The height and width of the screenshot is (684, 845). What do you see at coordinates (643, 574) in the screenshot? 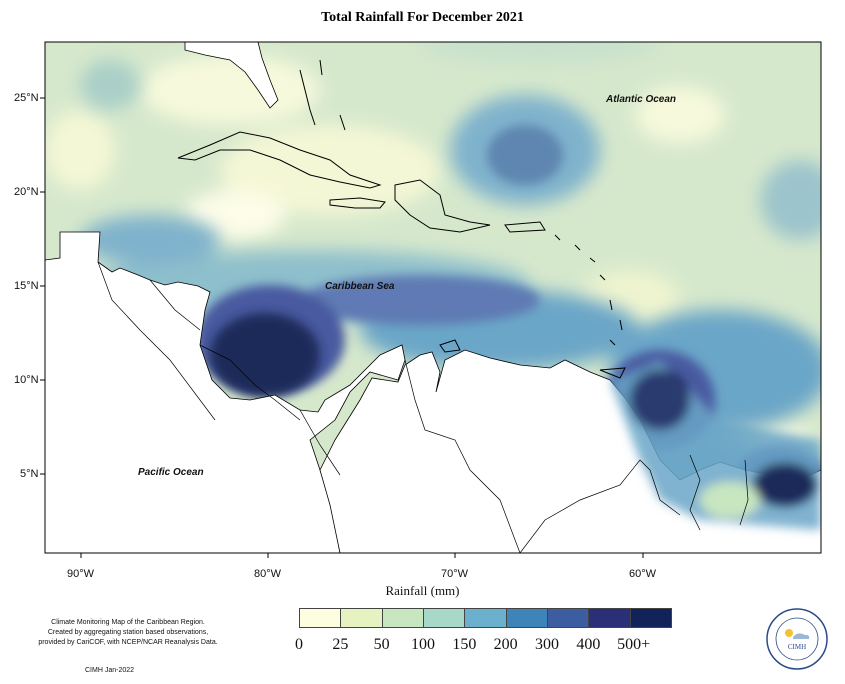
I see `lon-label-60: 60°W` at bounding box center [643, 574].